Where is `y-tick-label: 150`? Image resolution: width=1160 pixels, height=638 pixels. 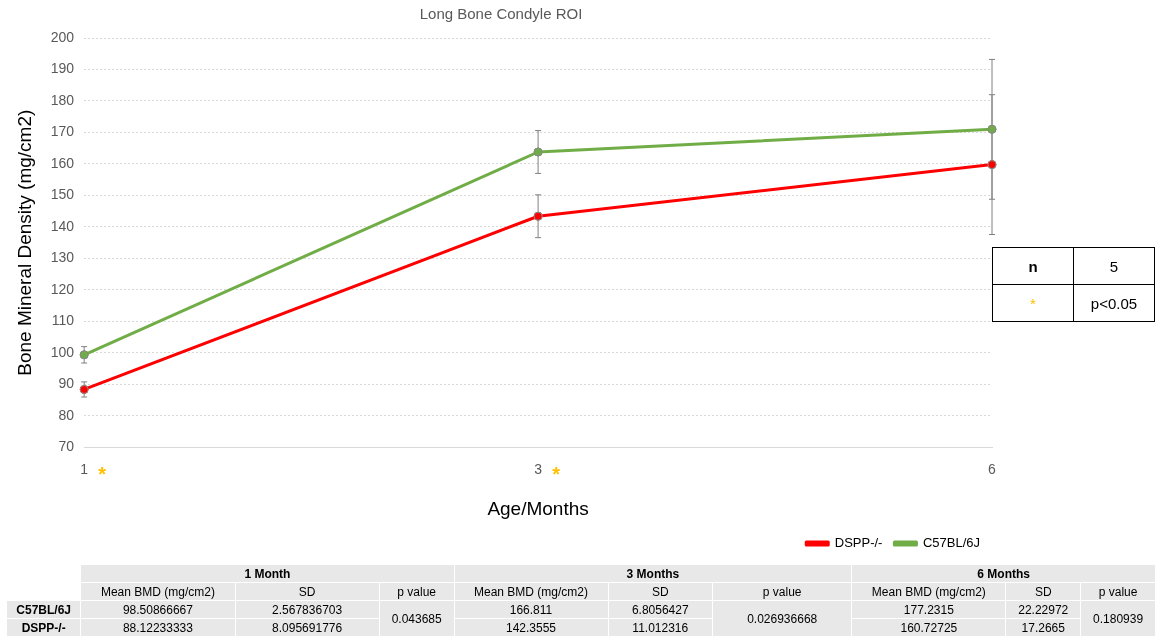 y-tick-label: 150 is located at coordinates (62, 194).